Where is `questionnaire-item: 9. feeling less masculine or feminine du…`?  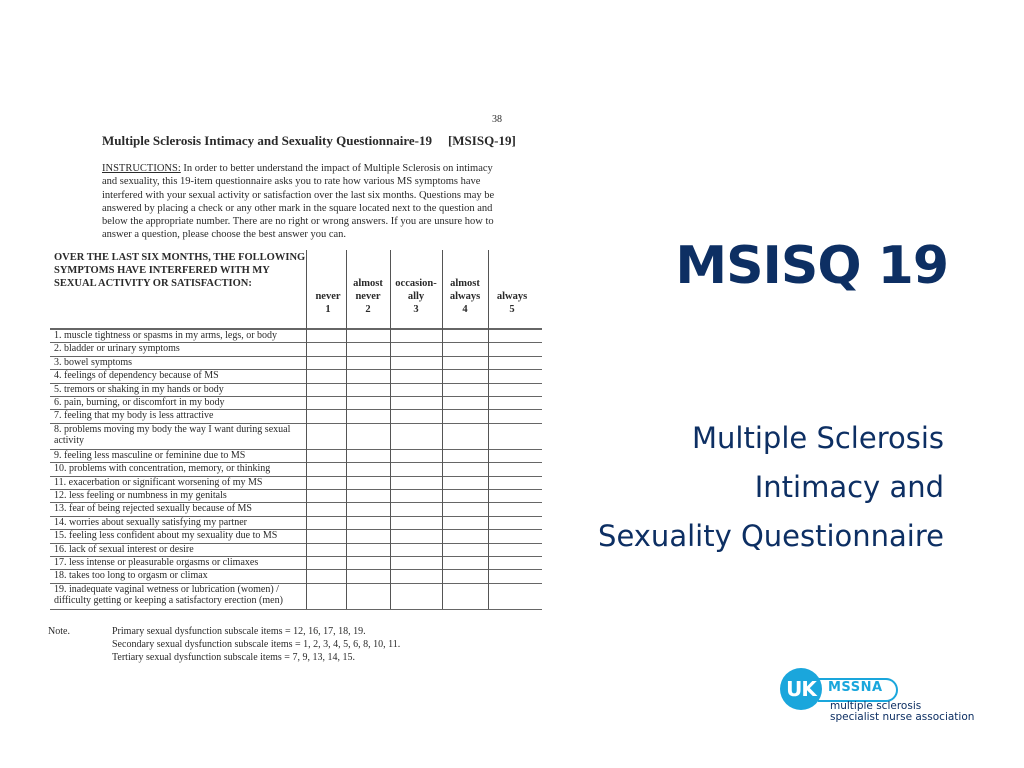 questionnaire-item: 9. feeling less masculine or feminine du… is located at coordinates (150, 455).